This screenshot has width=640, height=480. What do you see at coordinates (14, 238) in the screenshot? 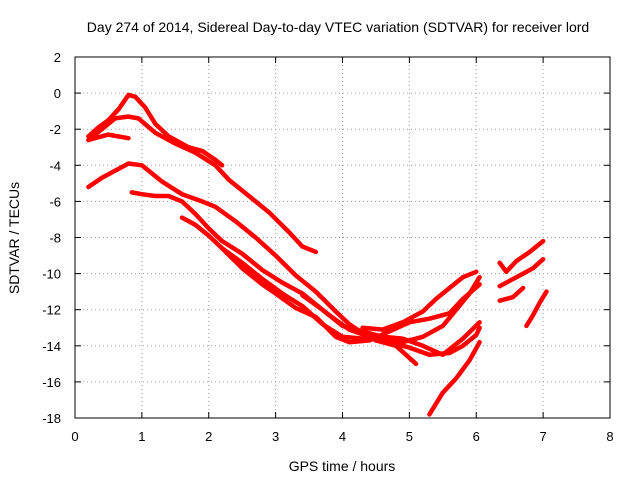
I see `y-axis-label: SDTVAR / TECUs` at bounding box center [14, 238].